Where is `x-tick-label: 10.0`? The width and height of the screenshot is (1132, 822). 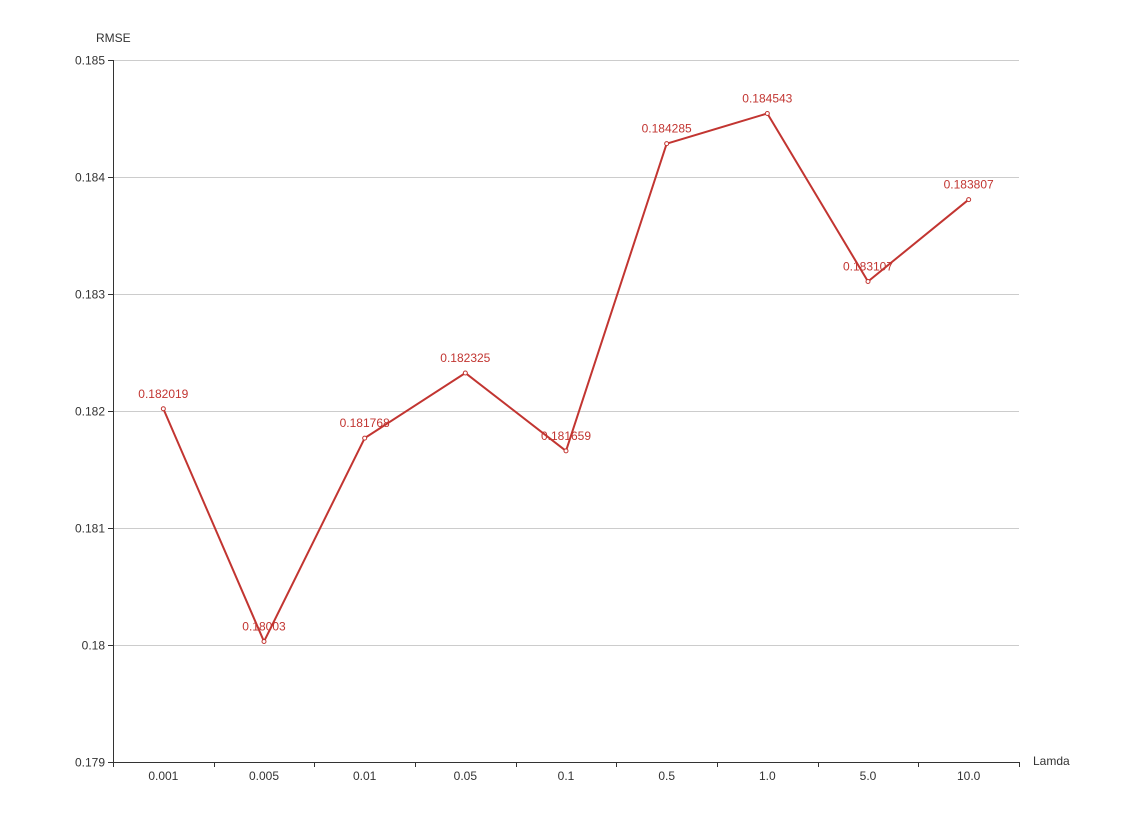
x-tick-label: 10.0 is located at coordinates (969, 776).